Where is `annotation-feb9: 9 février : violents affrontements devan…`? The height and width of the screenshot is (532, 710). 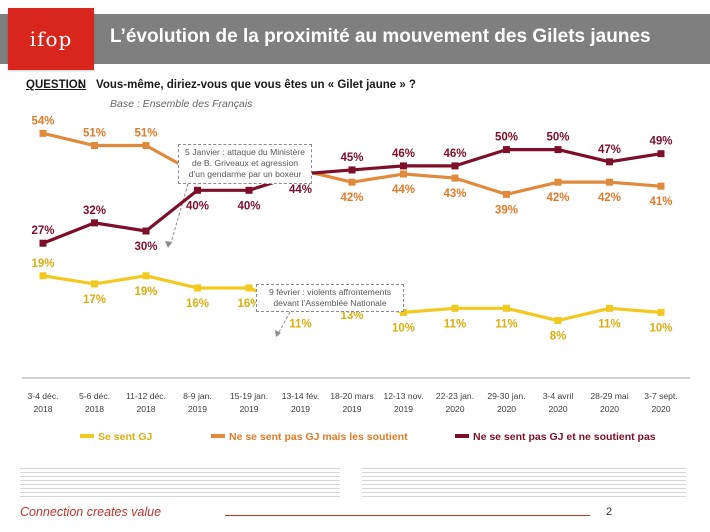
annotation-feb9: 9 février : violents affrontements devan… is located at coordinates (330, 298).